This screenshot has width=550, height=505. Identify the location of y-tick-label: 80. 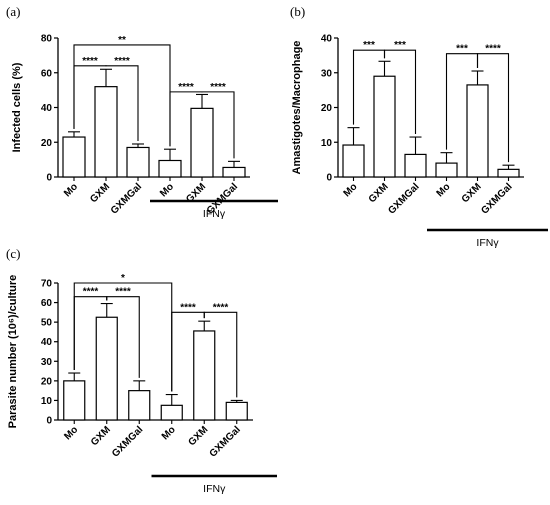
(47, 39).